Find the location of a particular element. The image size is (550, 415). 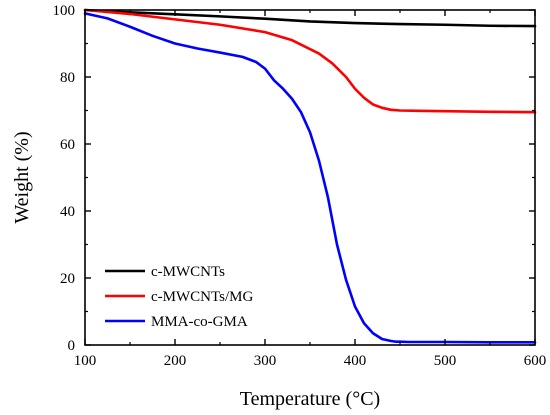

legend-label: c-MWCNTs is located at coordinates (188, 272).